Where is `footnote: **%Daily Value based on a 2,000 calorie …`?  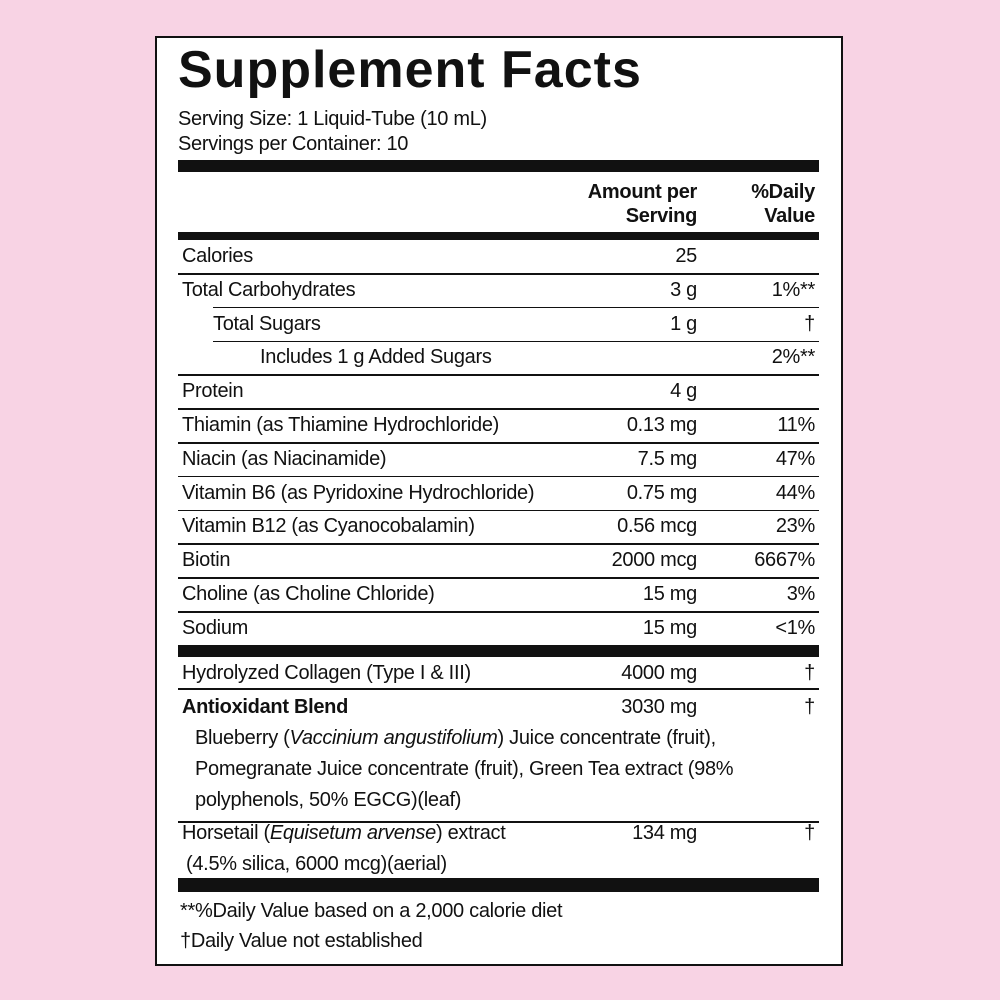 footnote: **%Daily Value based on a 2,000 calorie … is located at coordinates (371, 911).